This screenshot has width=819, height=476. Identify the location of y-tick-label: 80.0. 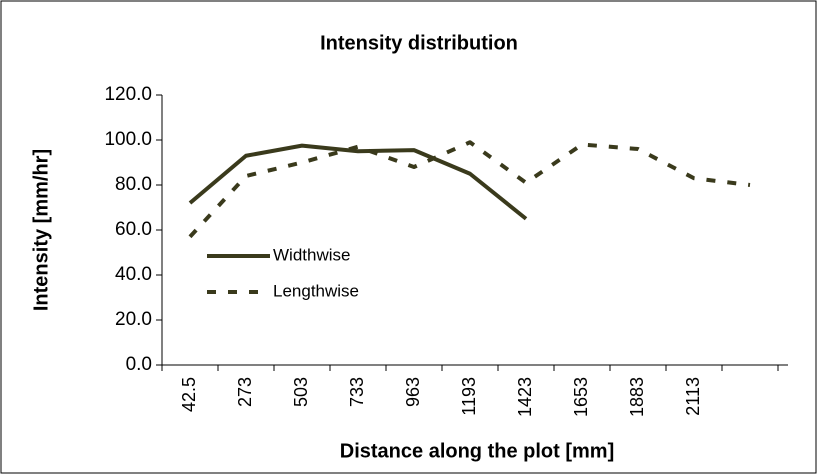
(133, 184).